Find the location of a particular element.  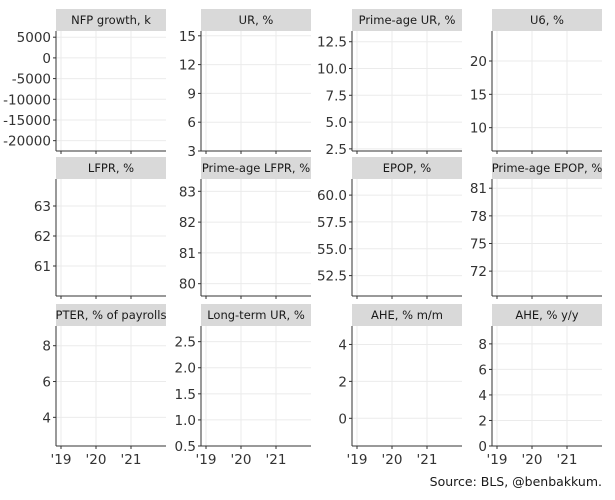

facet-panel-1: UR, % 15 12 9 6 3 is located at coordinates (245, 84).